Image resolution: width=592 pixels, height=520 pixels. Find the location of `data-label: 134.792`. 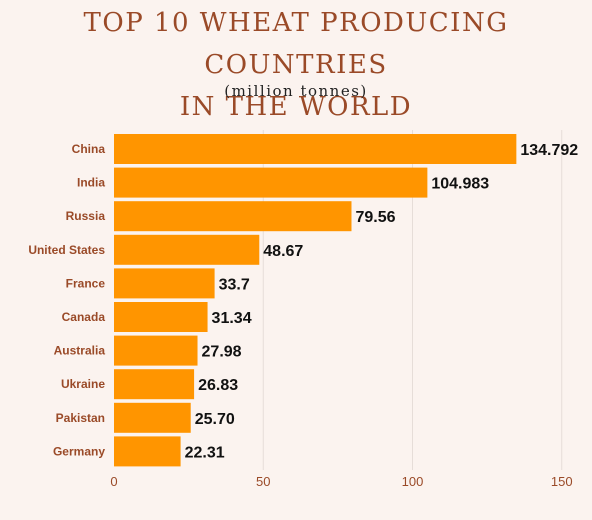

data-label: 134.792 is located at coordinates (549, 150).